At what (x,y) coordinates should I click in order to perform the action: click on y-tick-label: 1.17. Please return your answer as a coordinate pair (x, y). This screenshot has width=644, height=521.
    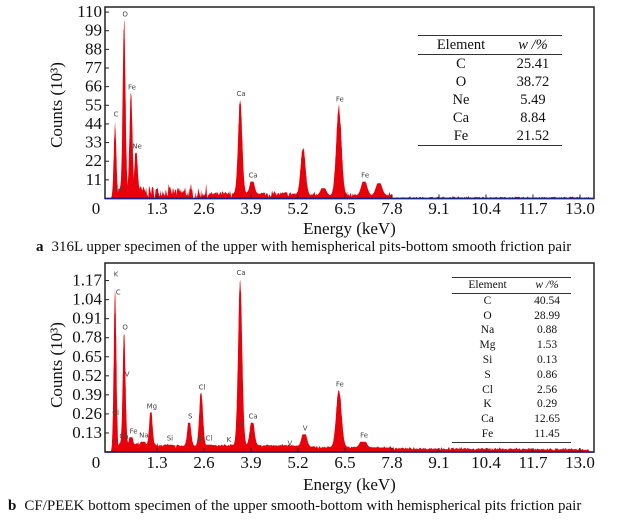
    Looking at the image, I should click on (87, 280).